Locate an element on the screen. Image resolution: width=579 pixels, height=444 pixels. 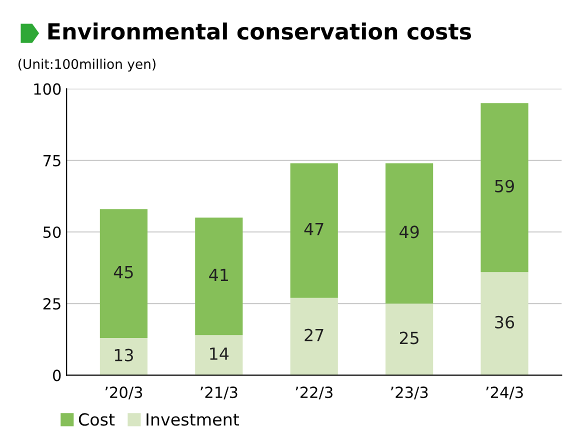
x-tick-label: ’24/3 is located at coordinates (504, 393).